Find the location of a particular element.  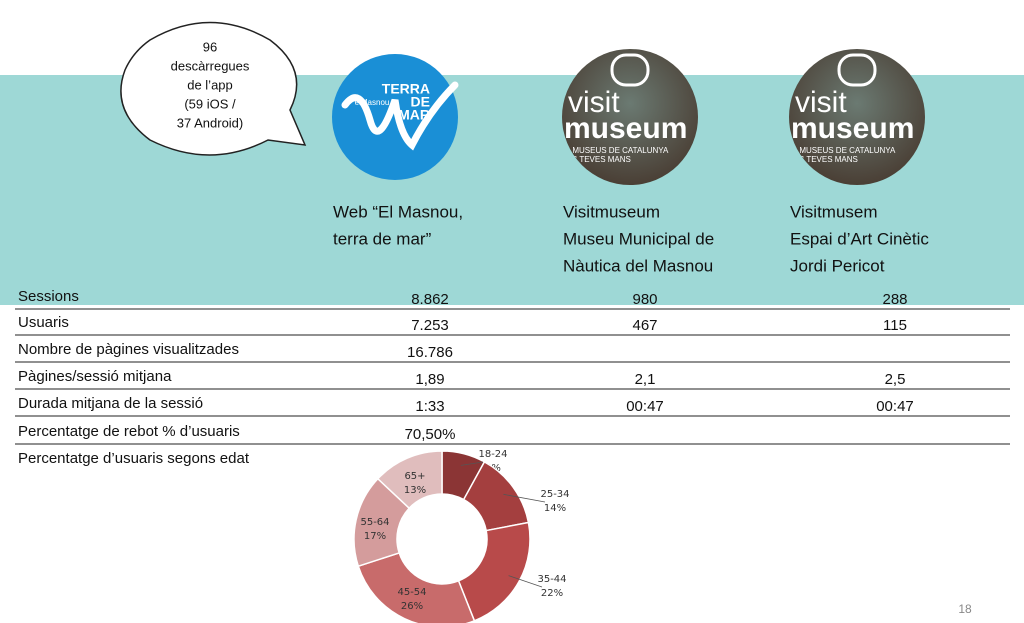

chart-title: Percentatge d’usuaris segons edat is located at coordinates (134, 458).